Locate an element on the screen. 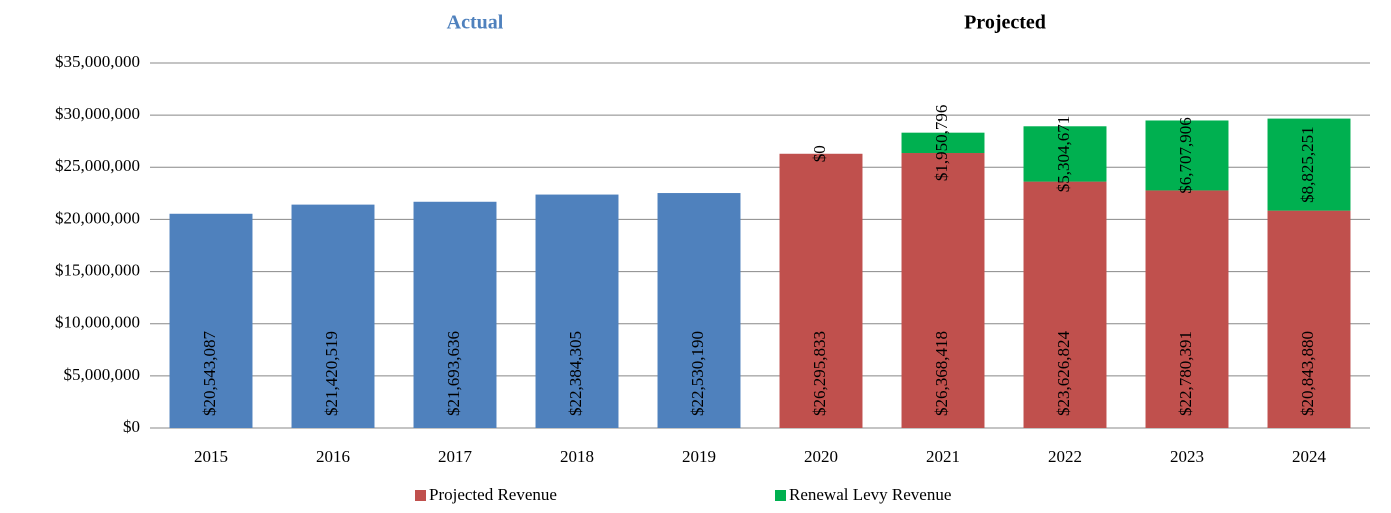 The width and height of the screenshot is (1391, 513). data-label: $22,384,305 is located at coordinates (575, 373).